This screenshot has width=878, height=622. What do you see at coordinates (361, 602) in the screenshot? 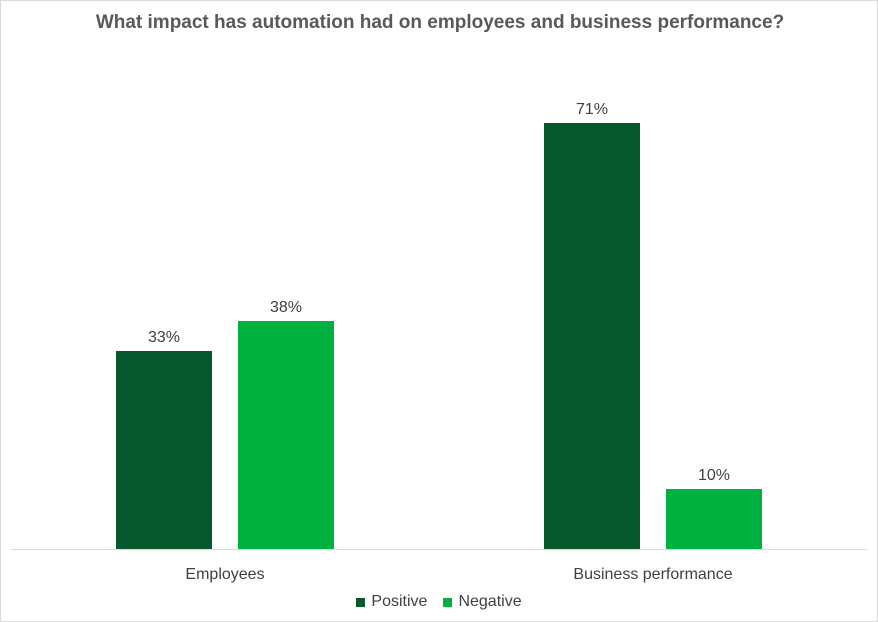
I see `legend-swatch-positive` at bounding box center [361, 602].